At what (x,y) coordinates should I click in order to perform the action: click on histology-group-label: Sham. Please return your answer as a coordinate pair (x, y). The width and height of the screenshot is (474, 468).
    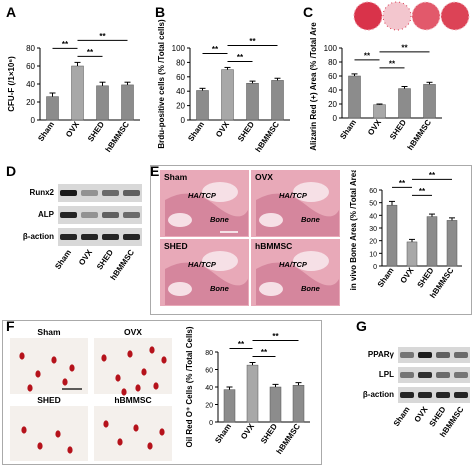
    Looking at the image, I should click on (176, 177).